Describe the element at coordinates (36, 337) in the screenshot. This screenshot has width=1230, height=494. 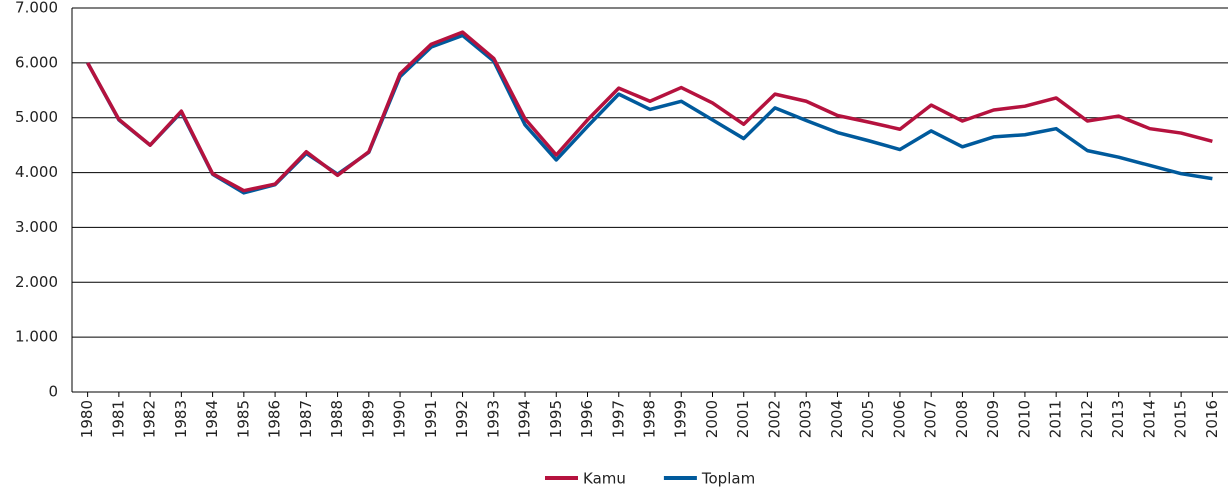
I see `y-tick-label: 1.000` at that location.